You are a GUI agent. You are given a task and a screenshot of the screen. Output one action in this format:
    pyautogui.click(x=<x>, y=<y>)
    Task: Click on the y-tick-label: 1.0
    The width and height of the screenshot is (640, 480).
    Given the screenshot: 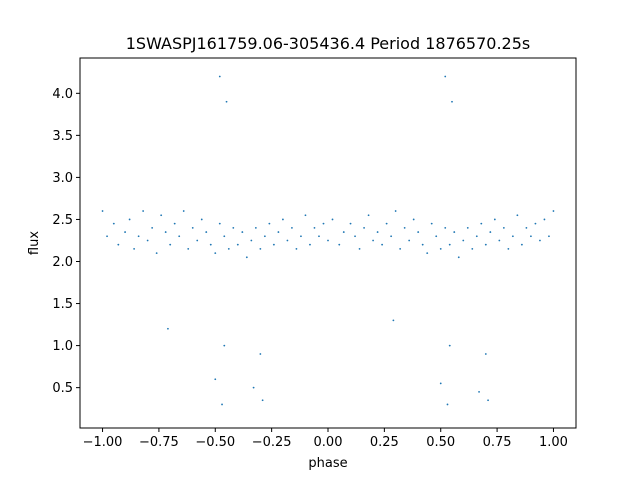 What is the action you would take?
    pyautogui.click(x=62, y=346)
    